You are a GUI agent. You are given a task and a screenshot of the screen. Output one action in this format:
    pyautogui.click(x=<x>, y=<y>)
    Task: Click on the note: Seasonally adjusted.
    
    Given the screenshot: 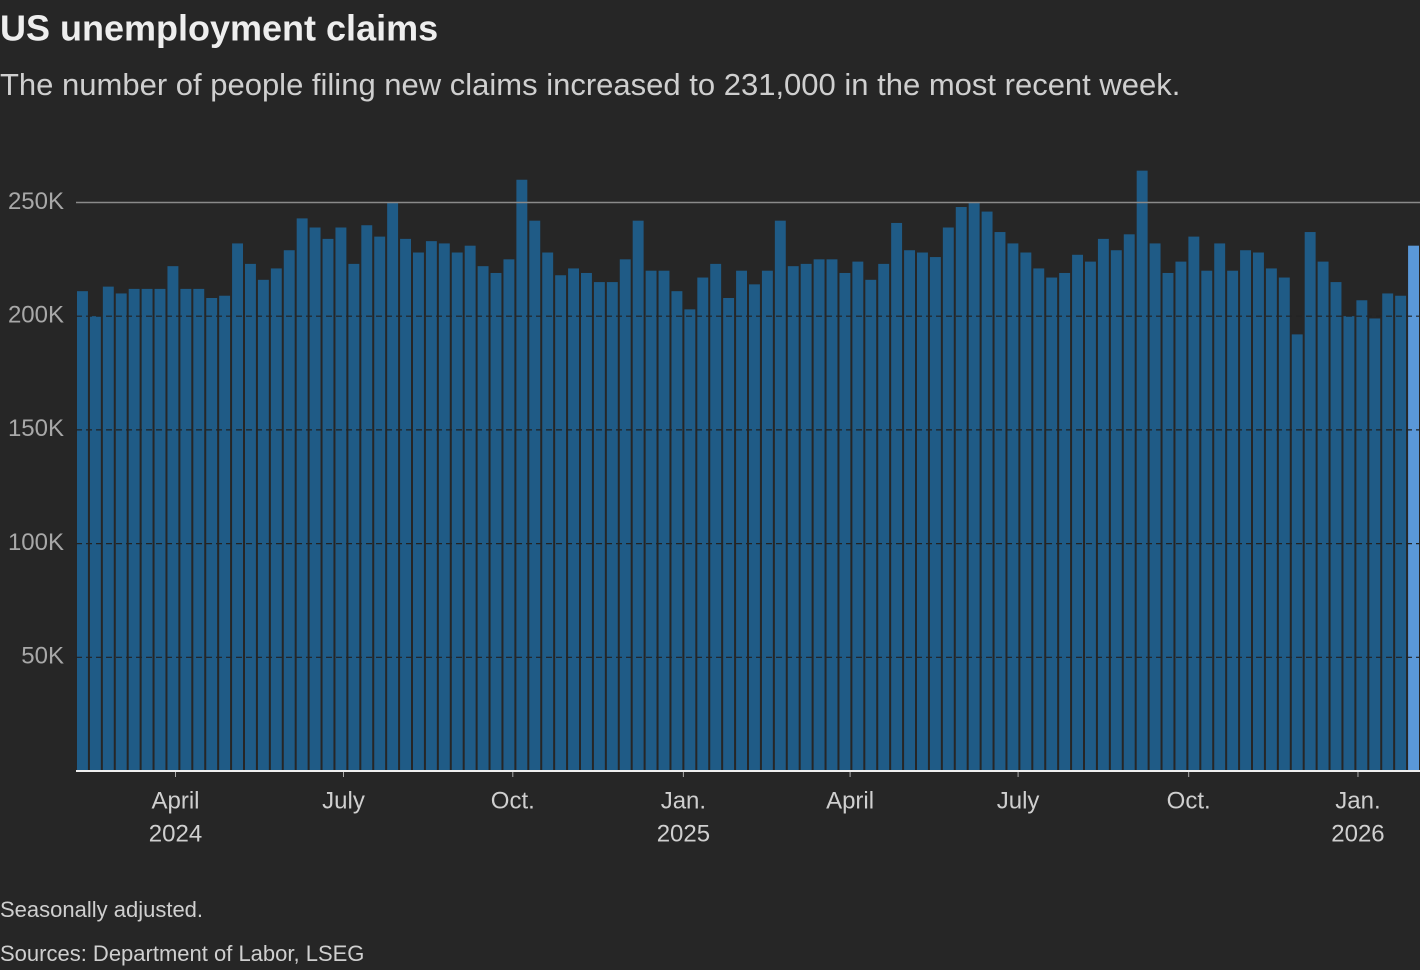 What is the action you would take?
    pyautogui.click(x=101, y=909)
    